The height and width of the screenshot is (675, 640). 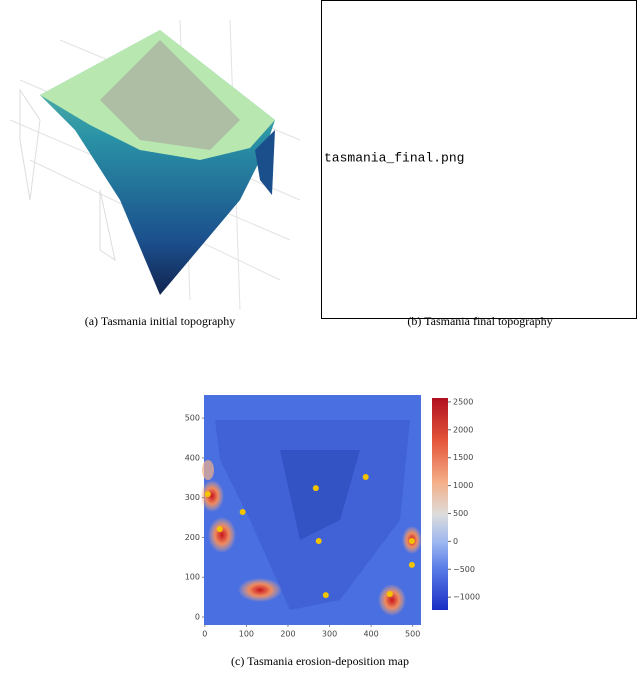 What do you see at coordinates (370, 634) in the screenshot?
I see `x-tick-label: 400` at bounding box center [370, 634].